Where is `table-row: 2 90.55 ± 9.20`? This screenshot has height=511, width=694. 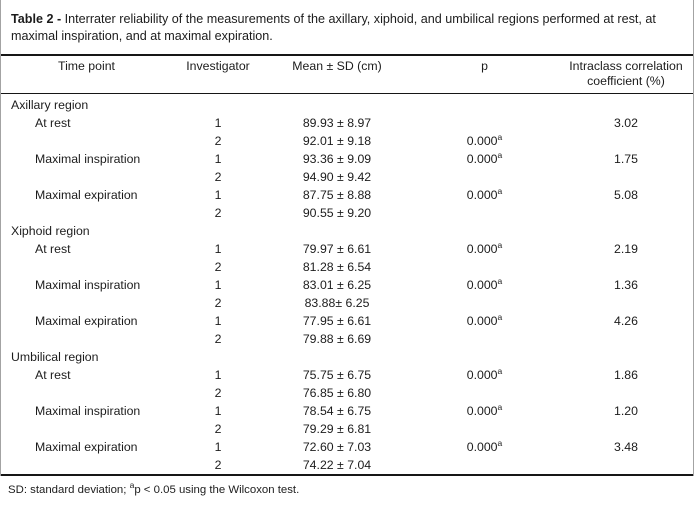 table-row: 2 90.55 ± 9.20 is located at coordinates (347, 213).